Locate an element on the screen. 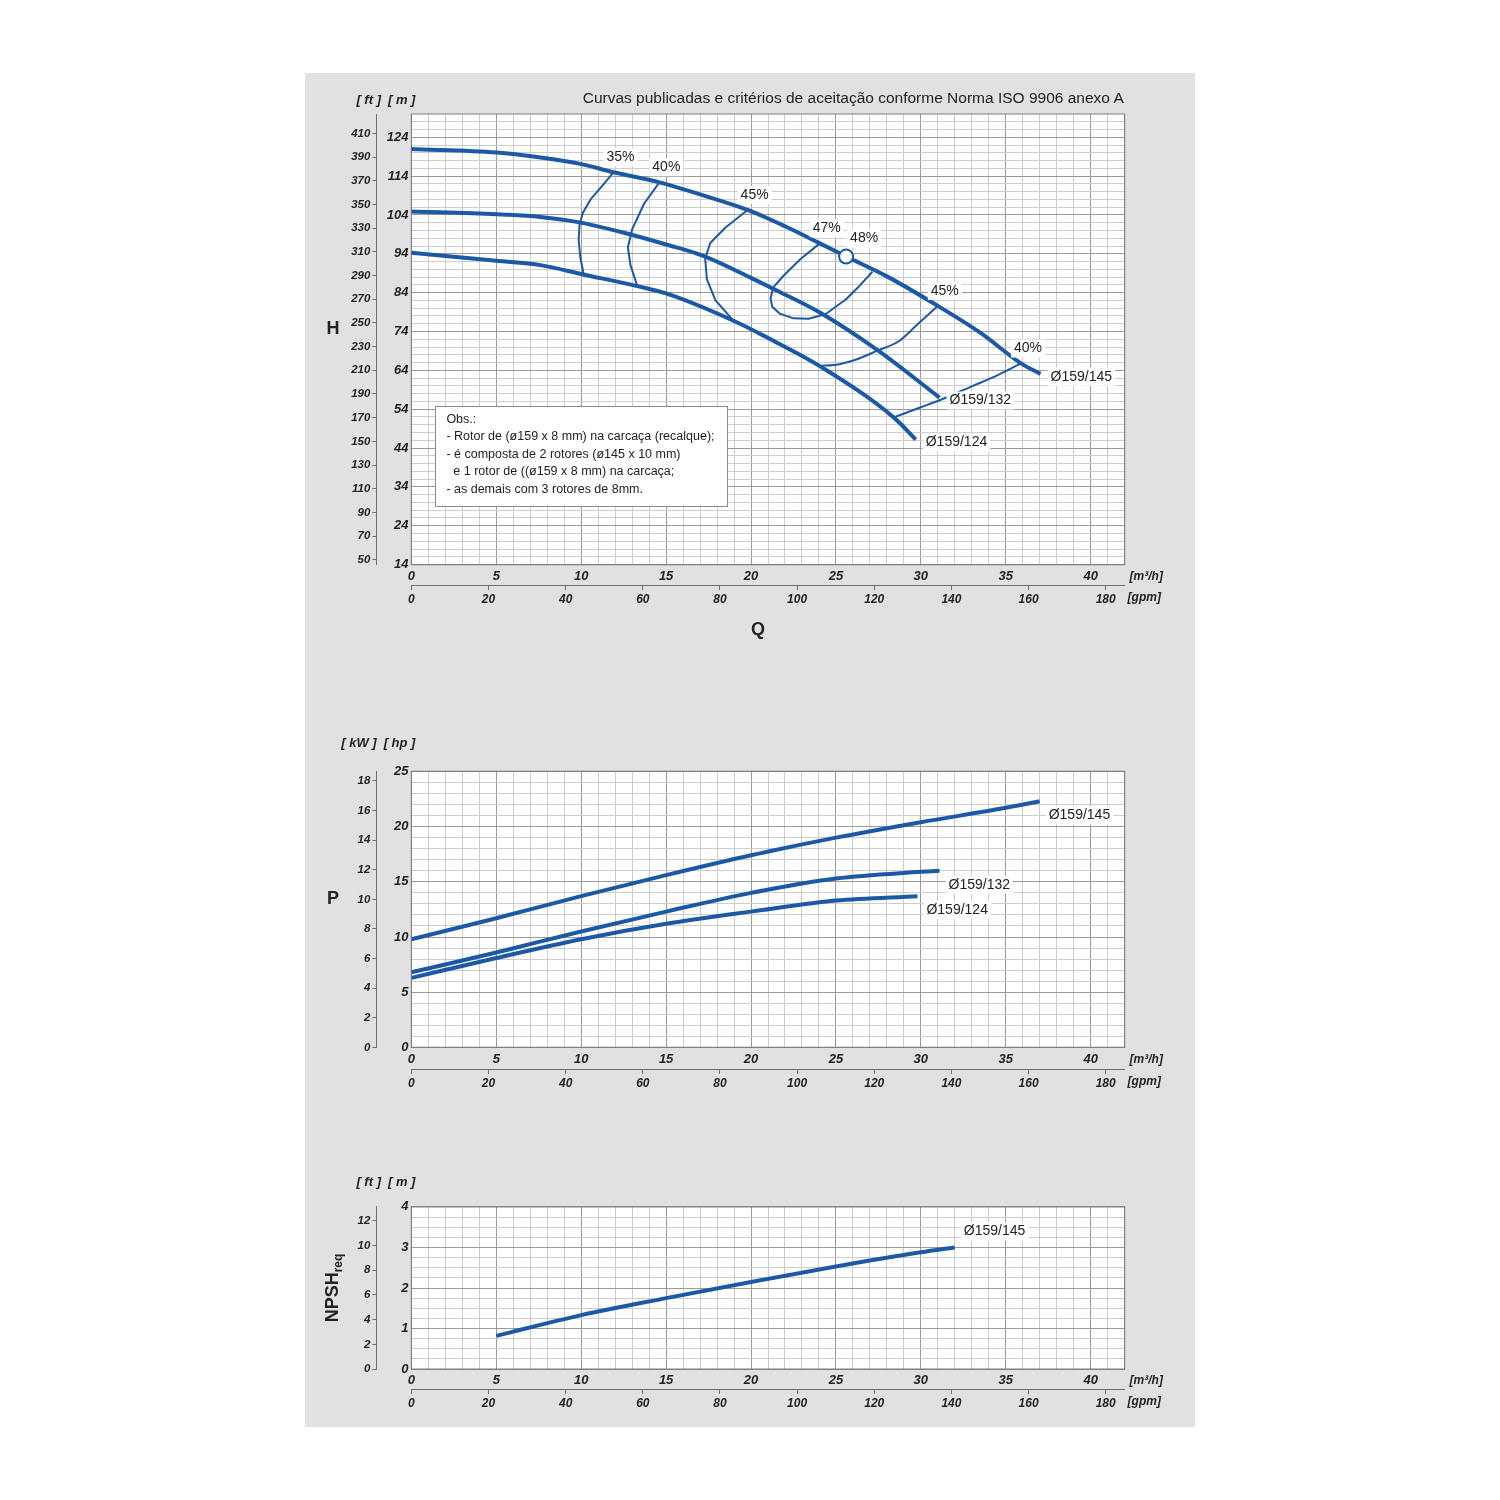 The height and width of the screenshot is (1500, 1500). series-label: Ø159/124 is located at coordinates (956, 441).